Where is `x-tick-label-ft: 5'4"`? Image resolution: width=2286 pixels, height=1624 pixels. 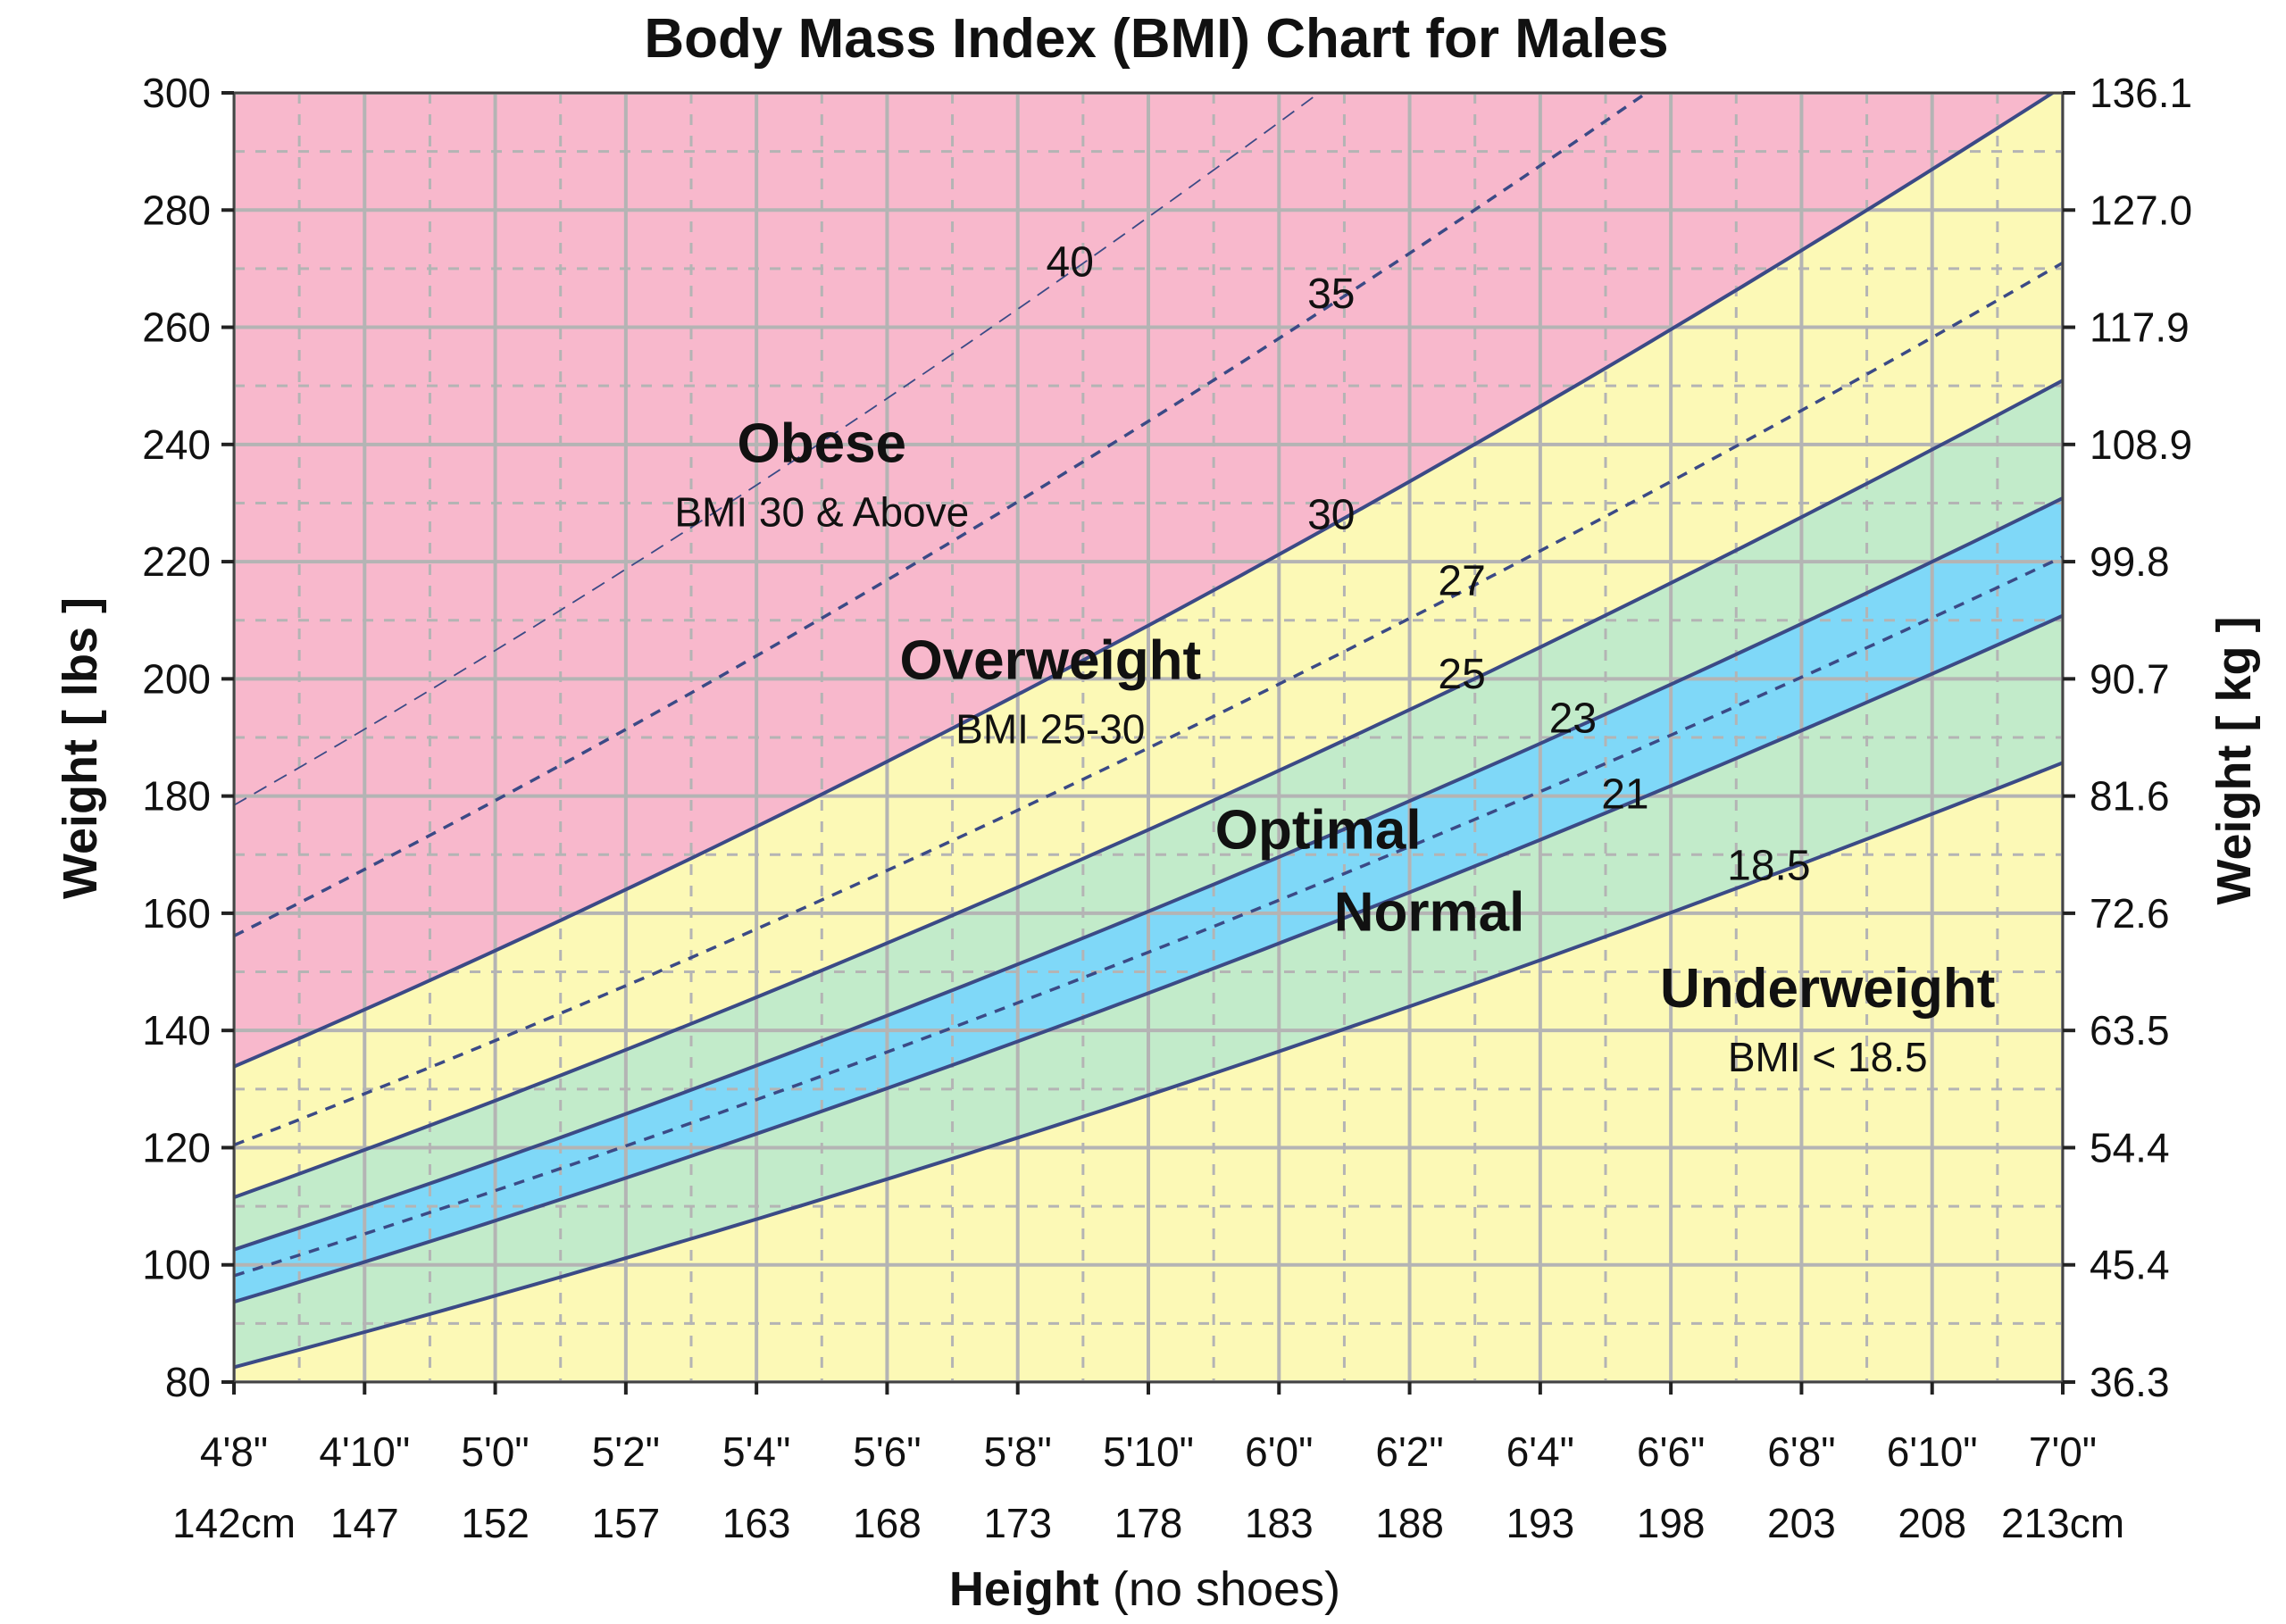
x-tick-label-ft: 5'4" is located at coordinates (756, 1451).